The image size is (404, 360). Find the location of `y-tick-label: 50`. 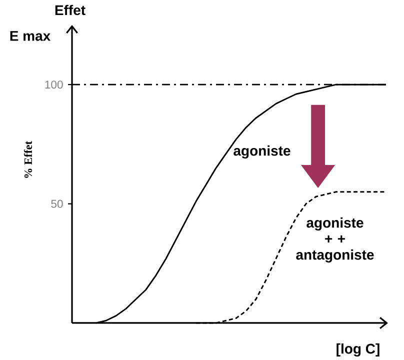

y-tick-label: 50 is located at coordinates (57, 204).